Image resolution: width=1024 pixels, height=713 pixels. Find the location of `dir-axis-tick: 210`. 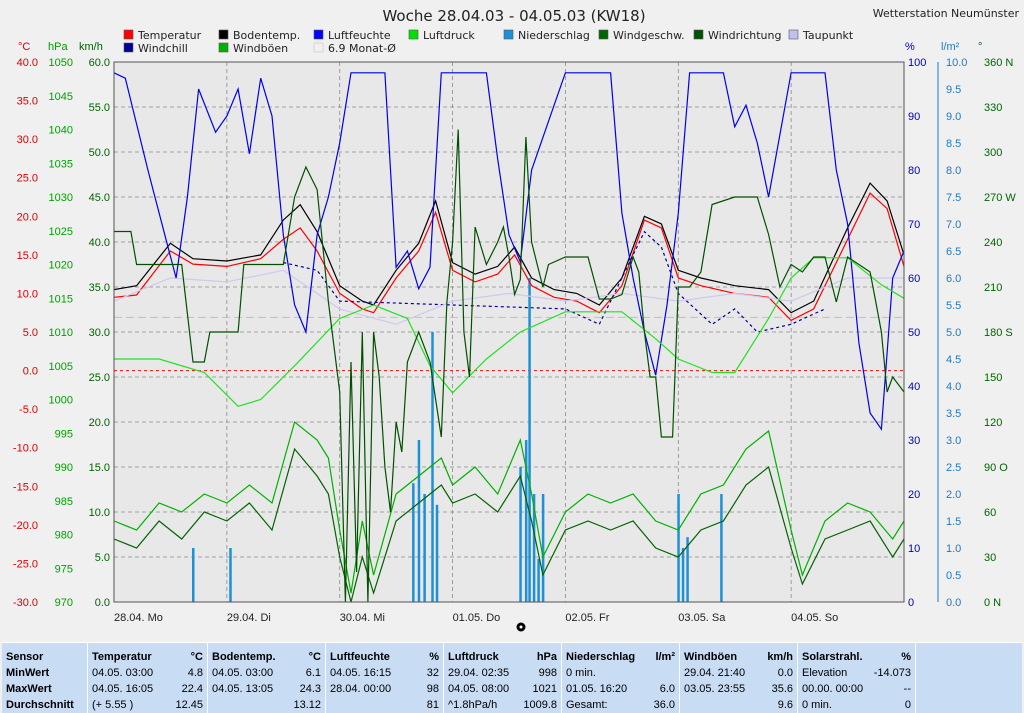

dir-axis-tick: 210 is located at coordinates (993, 288).